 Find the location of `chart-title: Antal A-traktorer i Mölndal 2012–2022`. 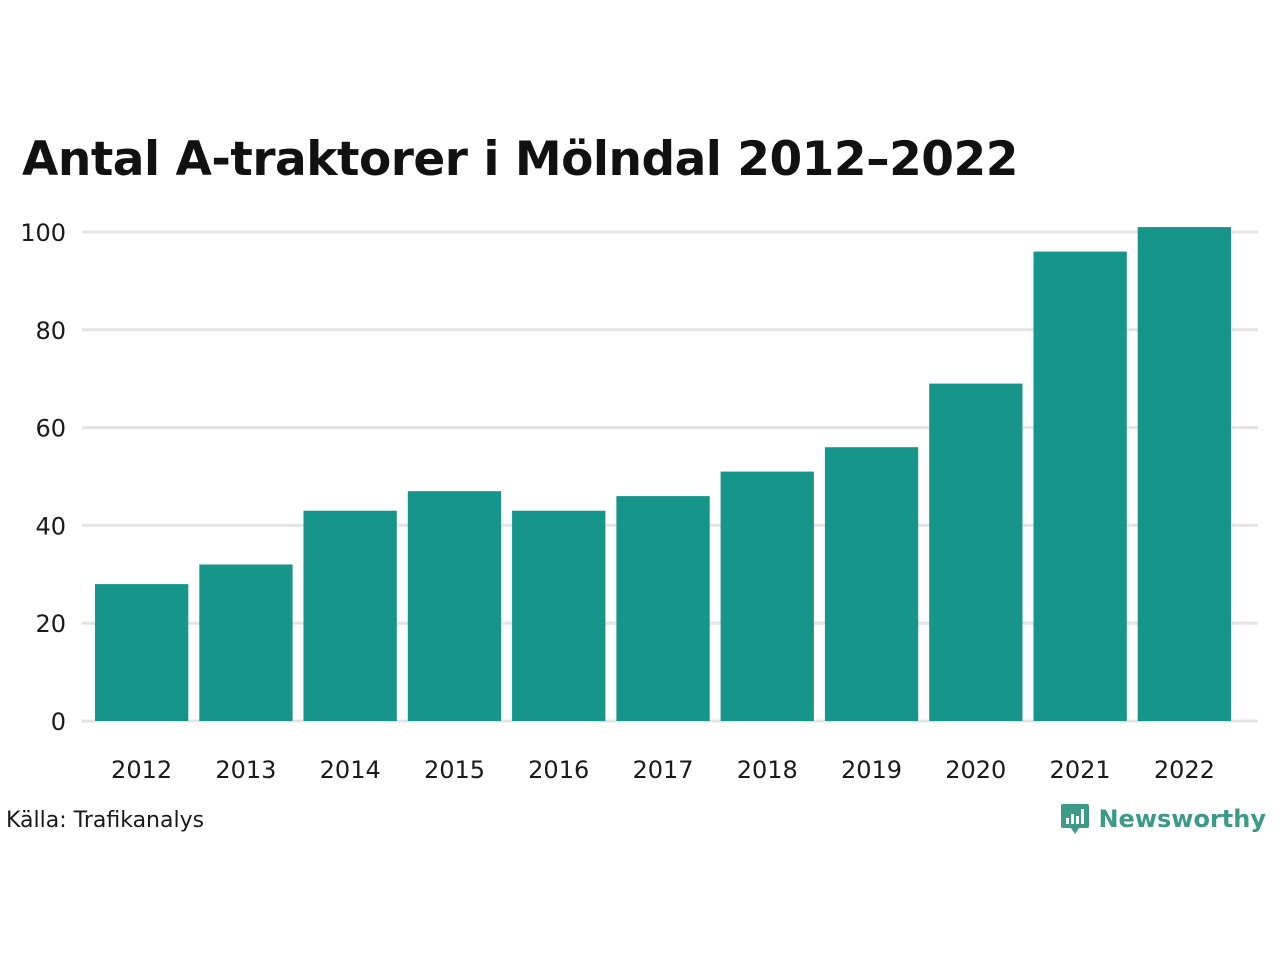

chart-title: Antal A-traktorer i Mölndal 2012–2022 is located at coordinates (520, 159).